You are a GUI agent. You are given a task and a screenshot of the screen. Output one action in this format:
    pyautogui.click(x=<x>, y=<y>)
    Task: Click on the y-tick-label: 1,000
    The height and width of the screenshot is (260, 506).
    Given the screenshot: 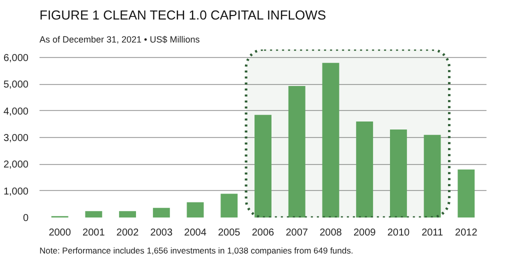 What is the action you would take?
    pyautogui.click(x=16, y=192)
    